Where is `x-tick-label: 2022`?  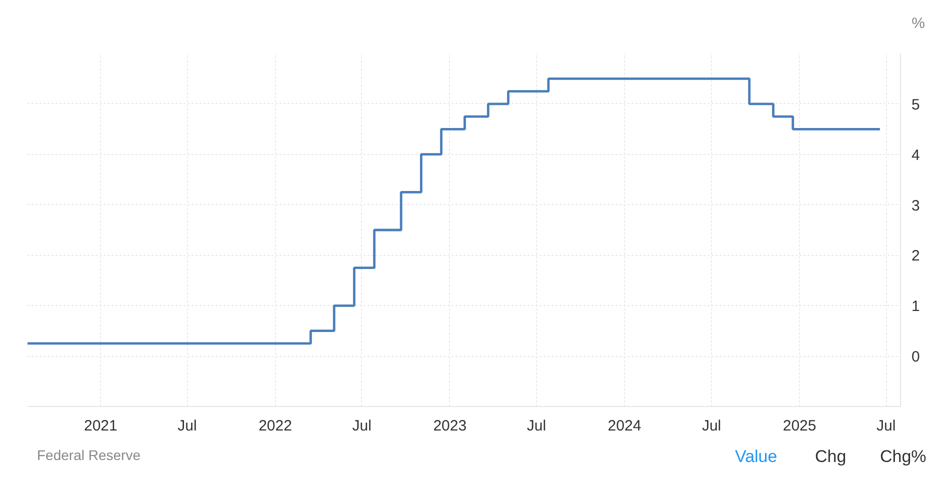
x-tick-label: 2022 is located at coordinates (275, 426).